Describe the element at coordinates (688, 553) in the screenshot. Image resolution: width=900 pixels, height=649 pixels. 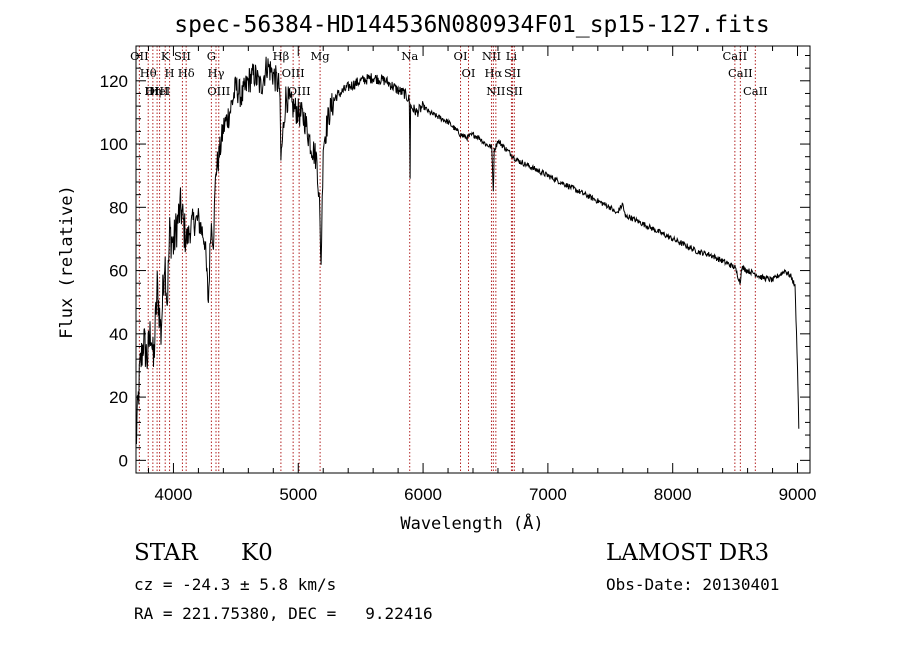
I see `survey-name: LAMOST DR3` at that location.